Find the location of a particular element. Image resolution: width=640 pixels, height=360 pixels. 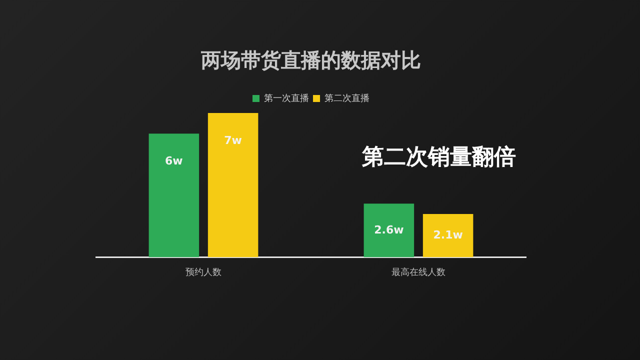

legend-label: 第二次直播 is located at coordinates (347, 98).